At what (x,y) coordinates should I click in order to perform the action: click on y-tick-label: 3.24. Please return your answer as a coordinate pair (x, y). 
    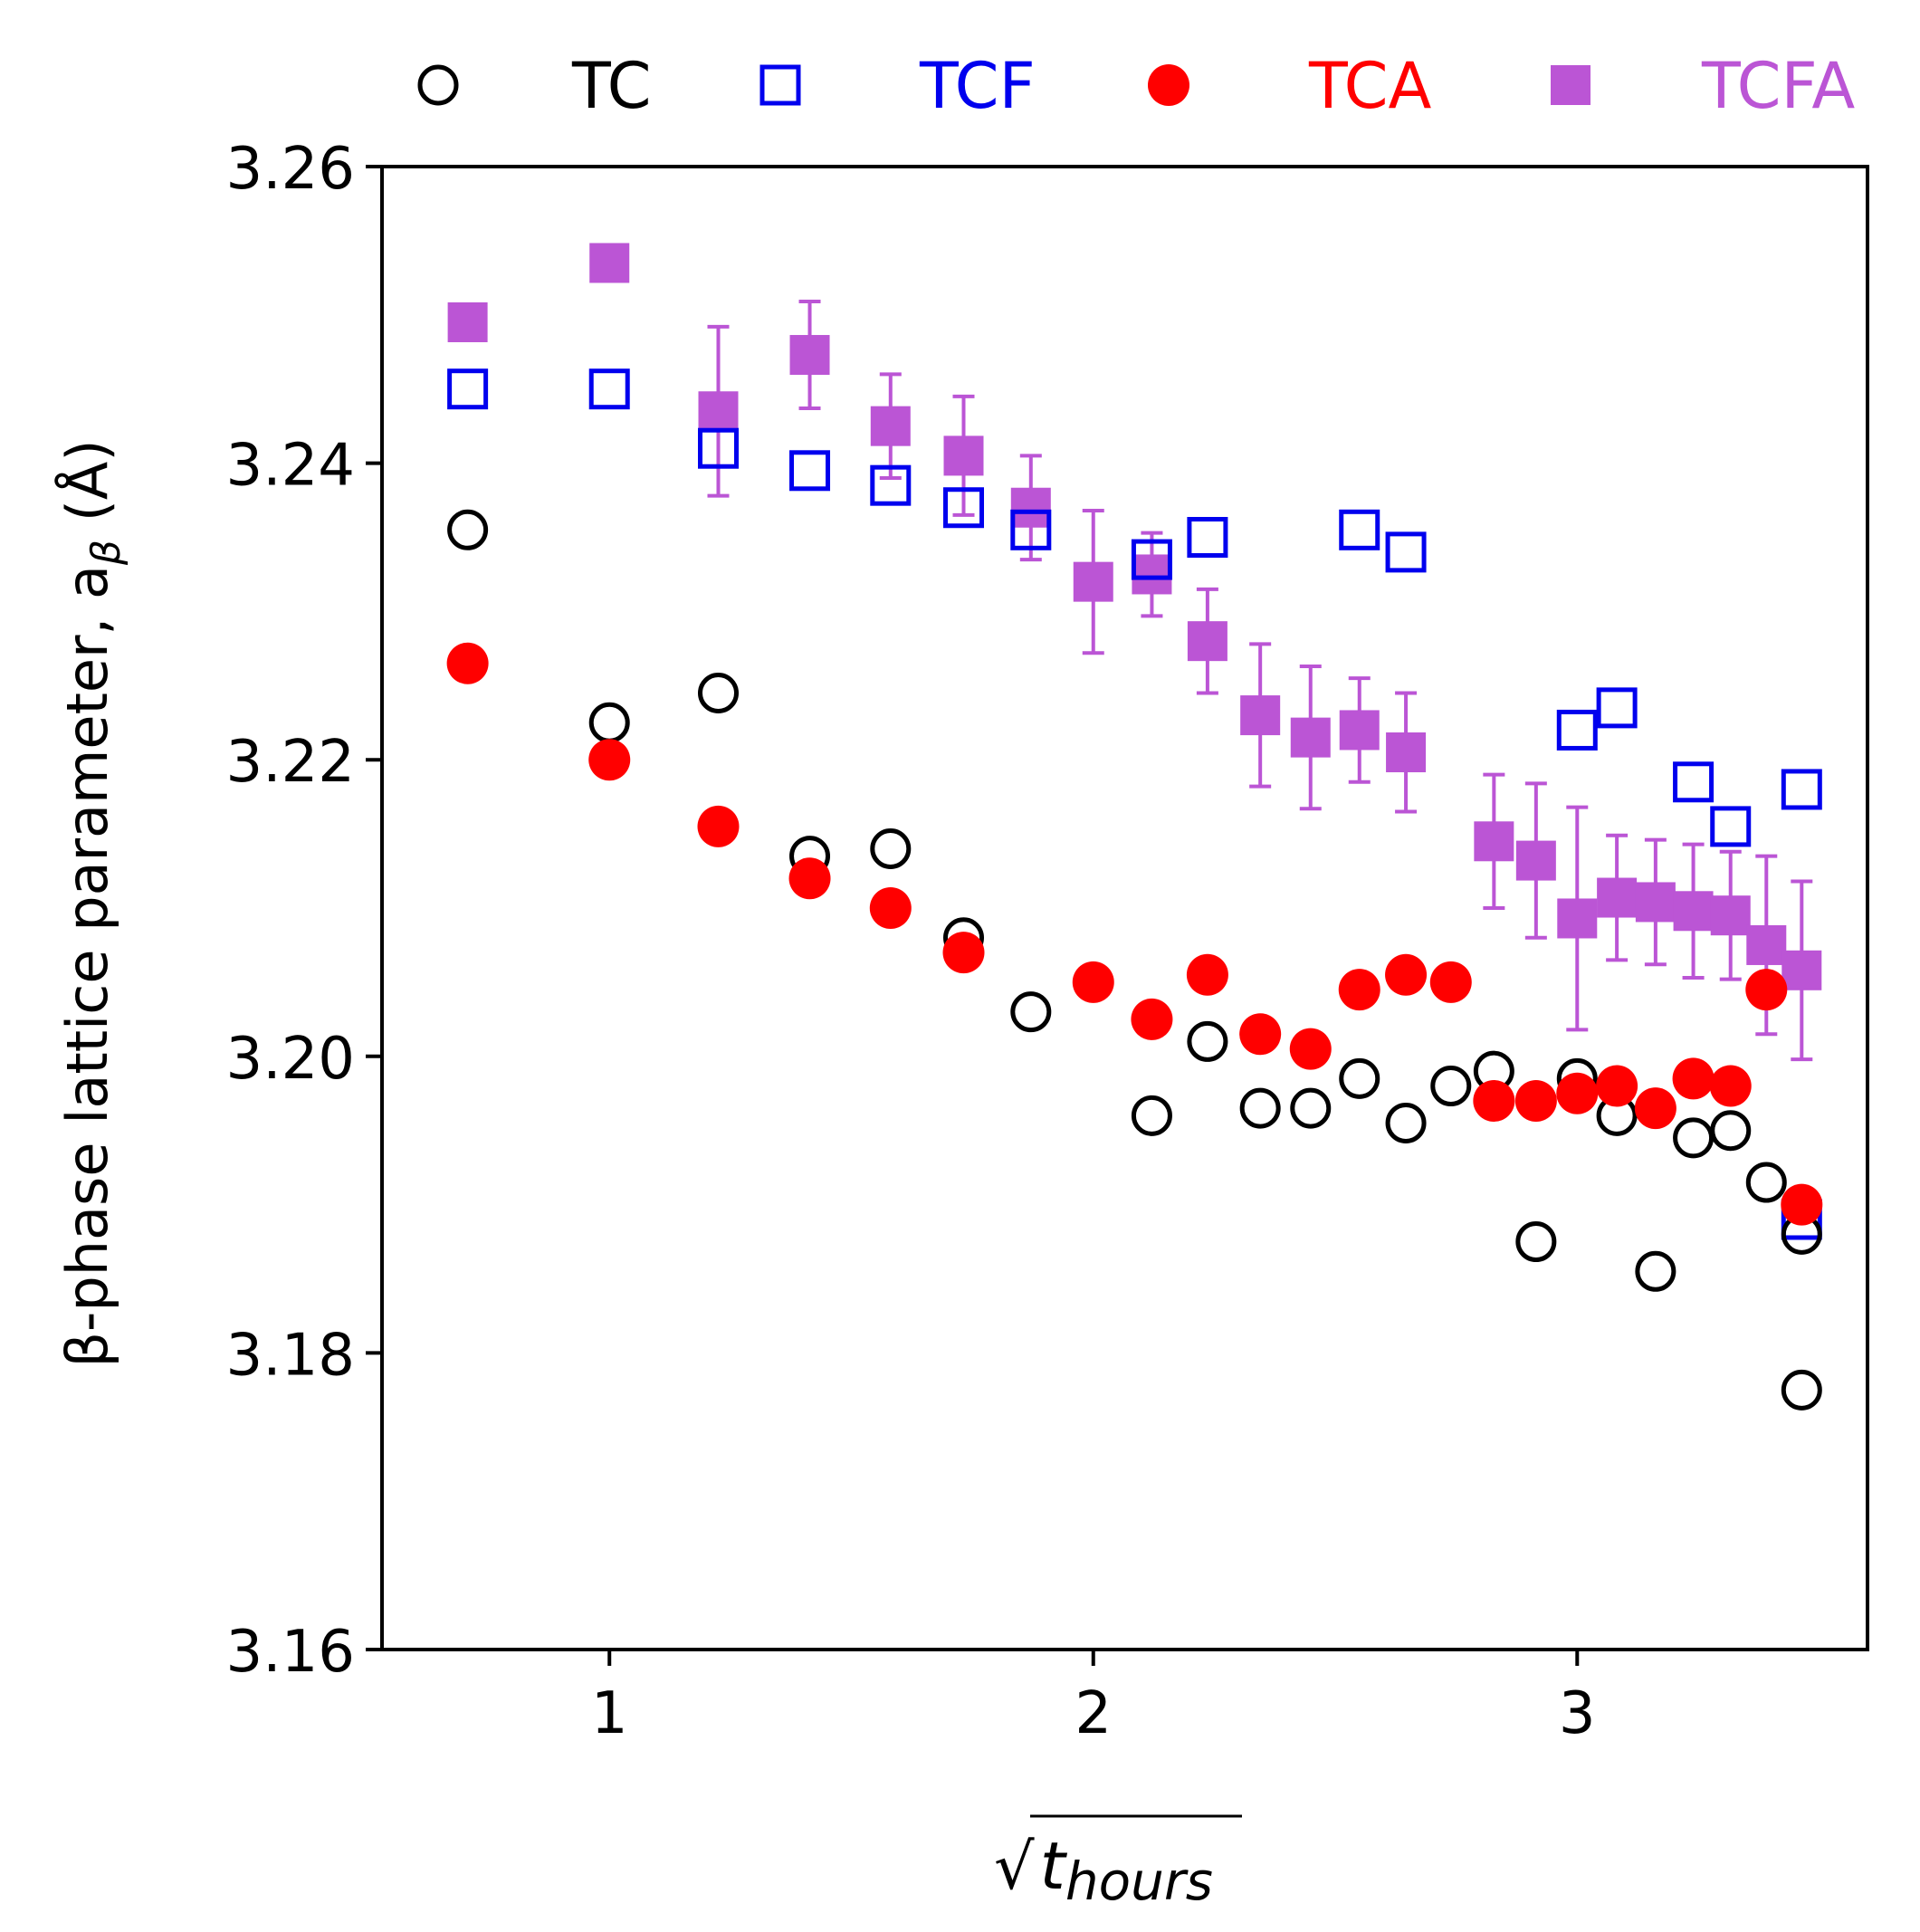
    Looking at the image, I should click on (291, 466).